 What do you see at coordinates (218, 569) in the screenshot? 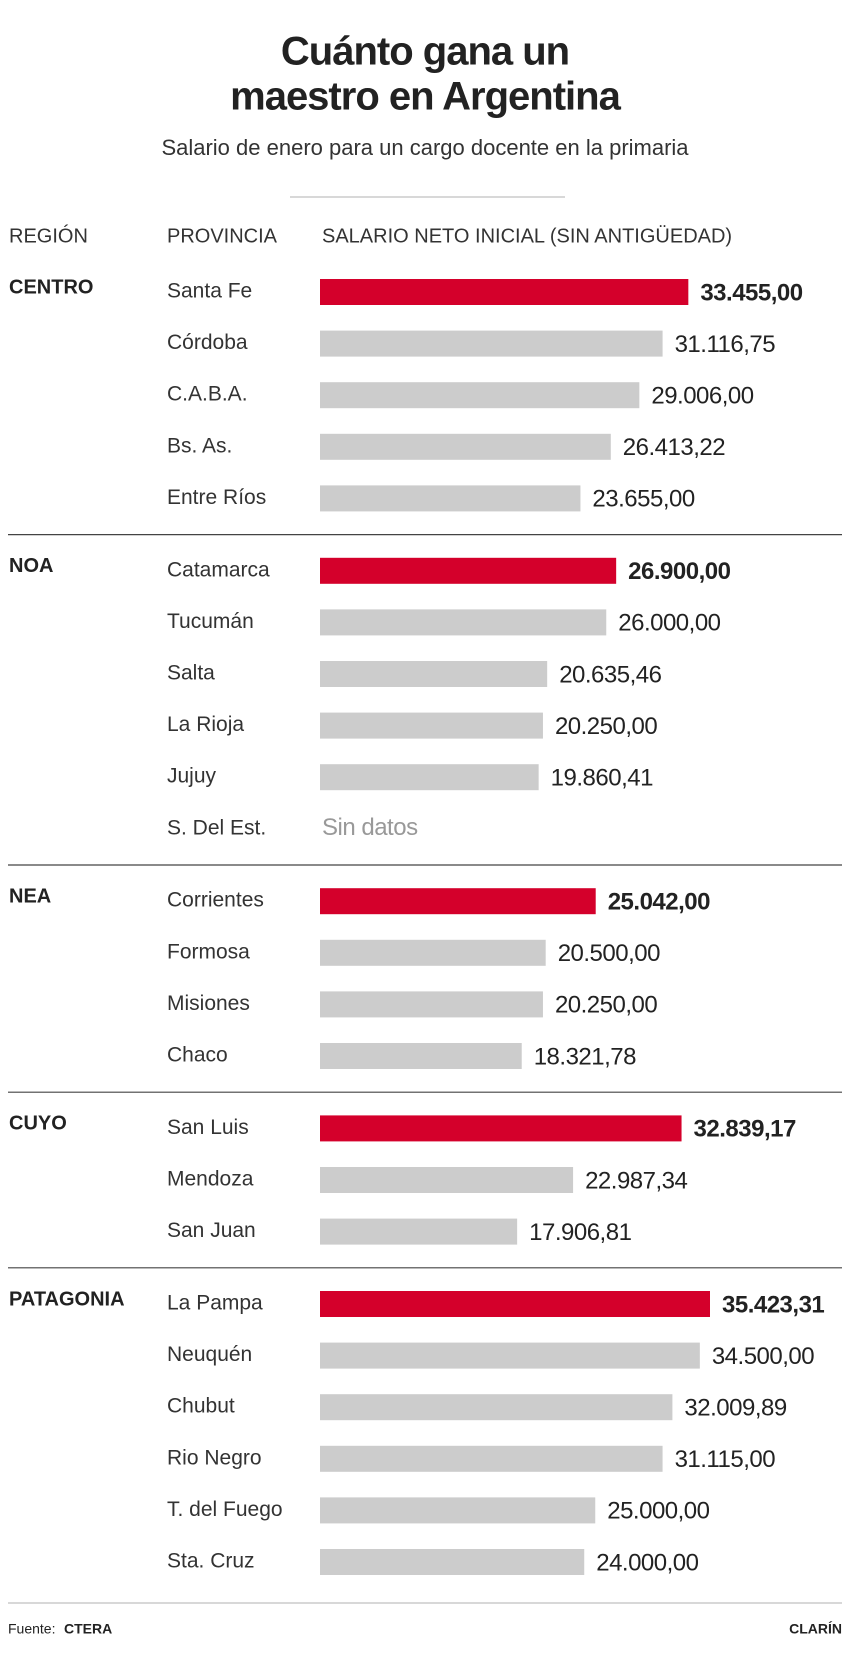
I see `province-label: Catamarca` at bounding box center [218, 569].